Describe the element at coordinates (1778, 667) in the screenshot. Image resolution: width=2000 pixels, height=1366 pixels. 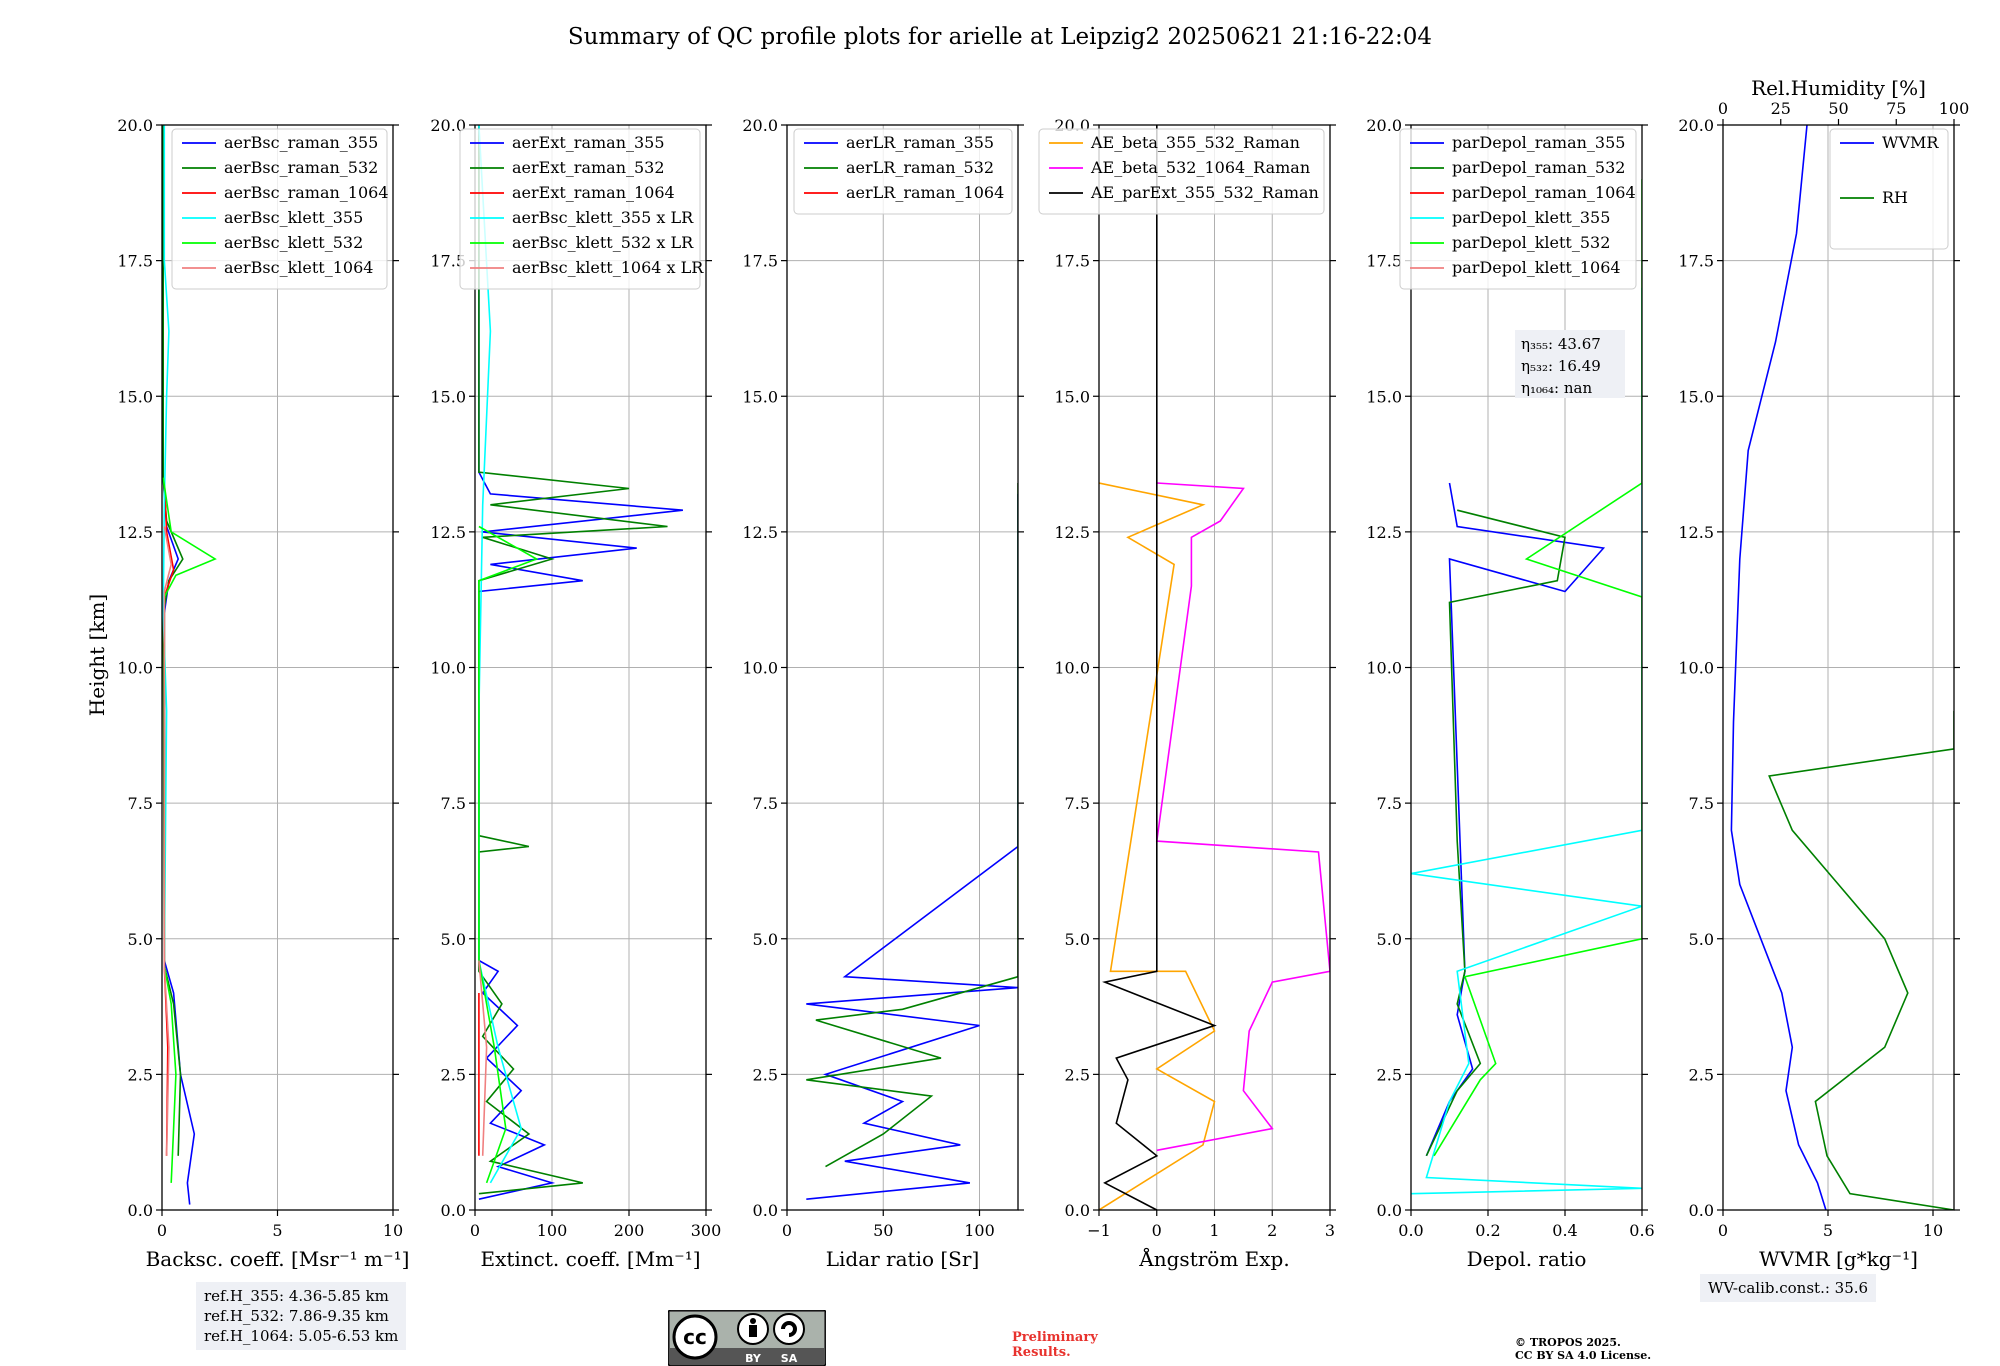
I see `series-line-wvmr` at that location.